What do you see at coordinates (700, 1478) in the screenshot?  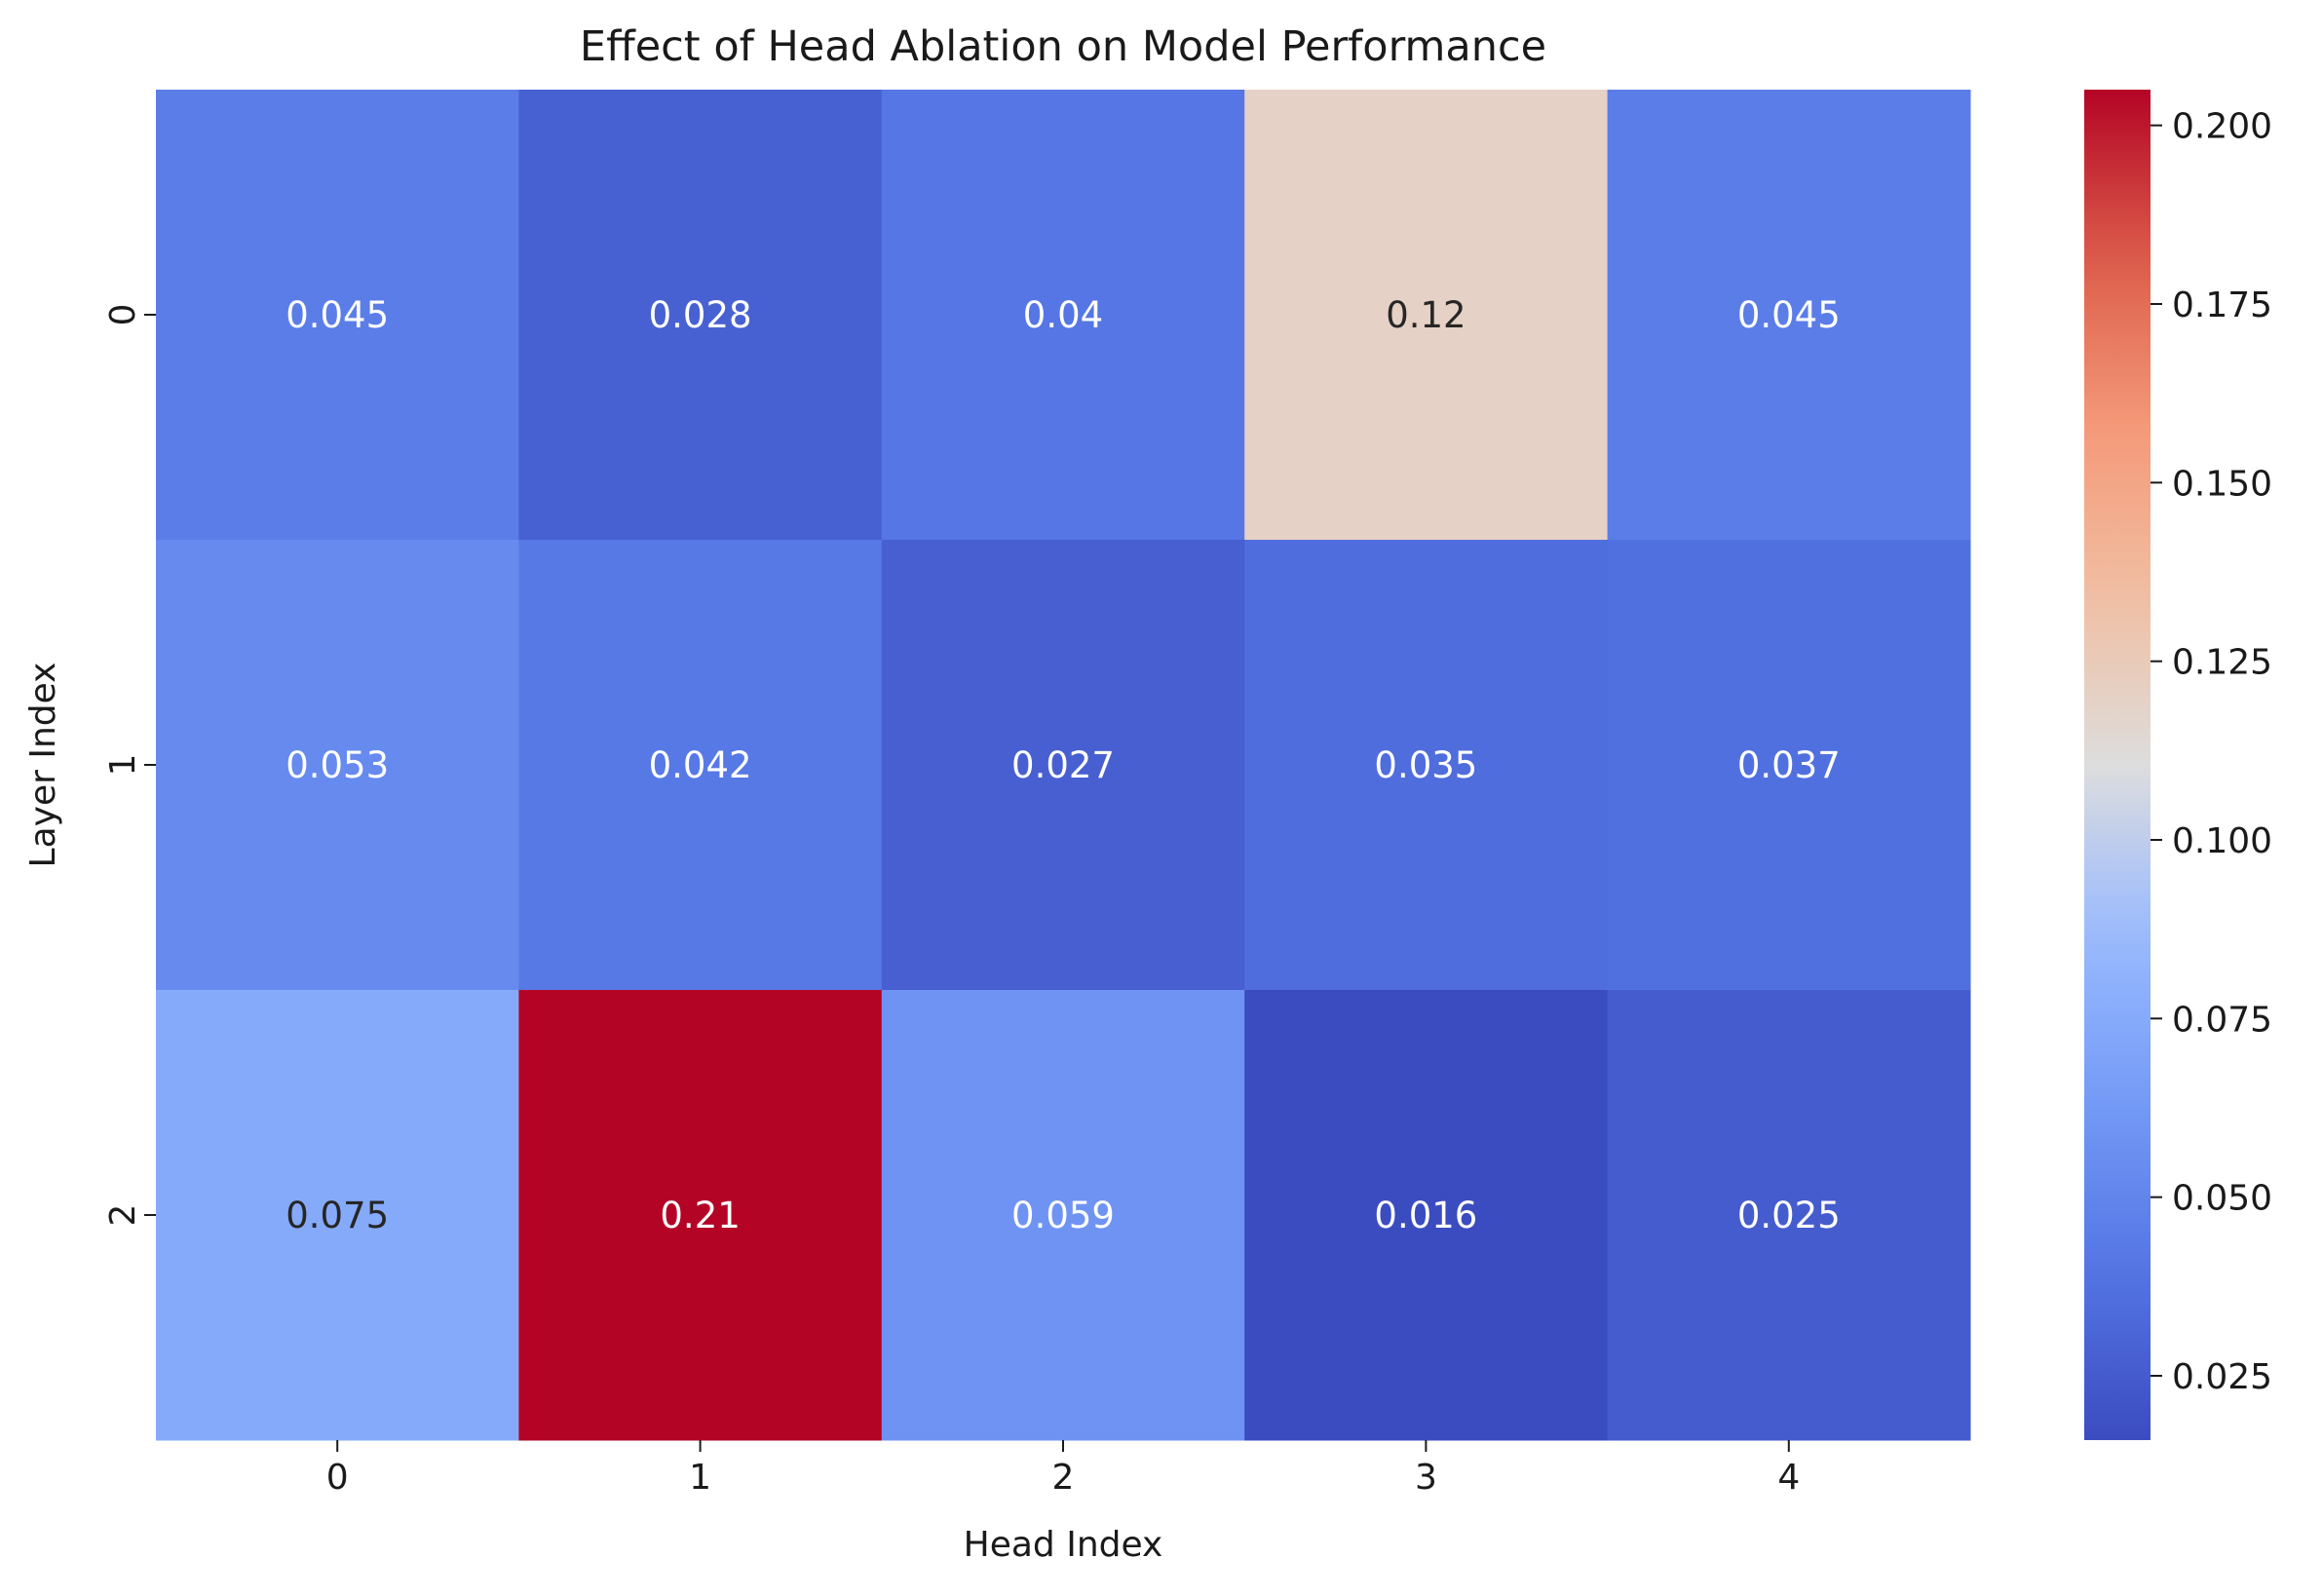 I see `x-tick-label-1: 1` at bounding box center [700, 1478].